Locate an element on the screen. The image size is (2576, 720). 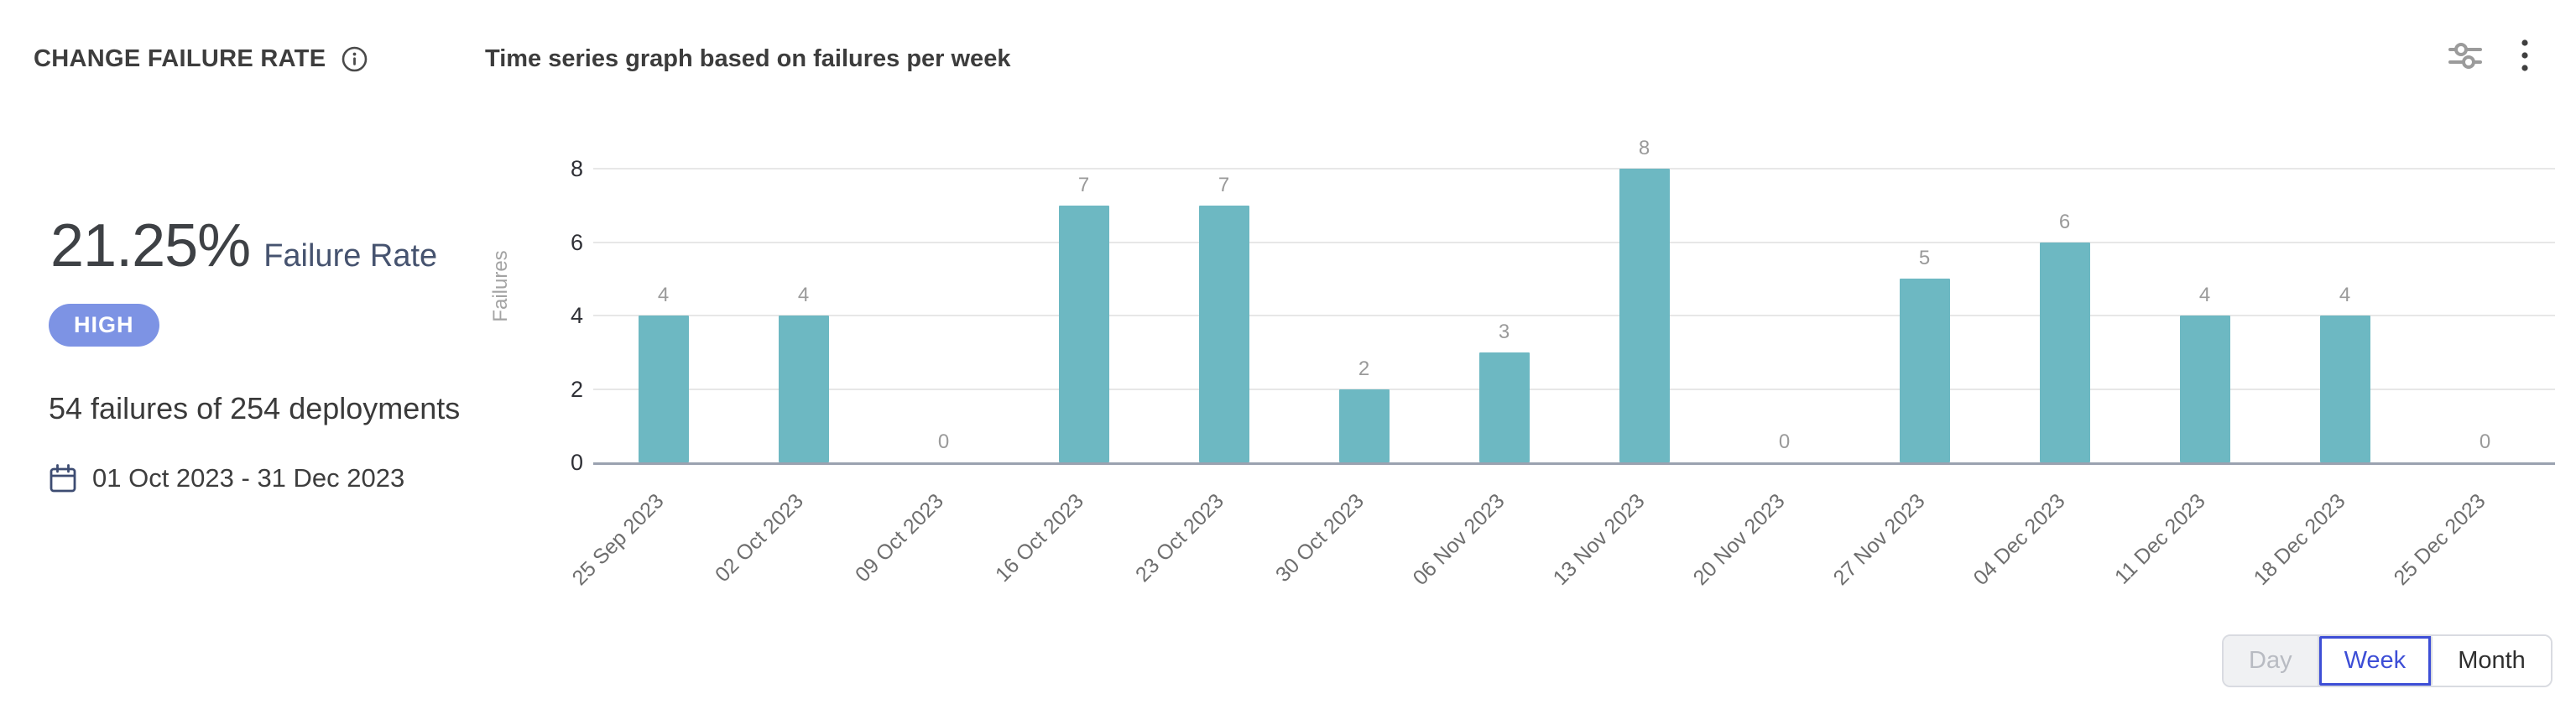
y-tick-label: 6 is located at coordinates (576, 242).